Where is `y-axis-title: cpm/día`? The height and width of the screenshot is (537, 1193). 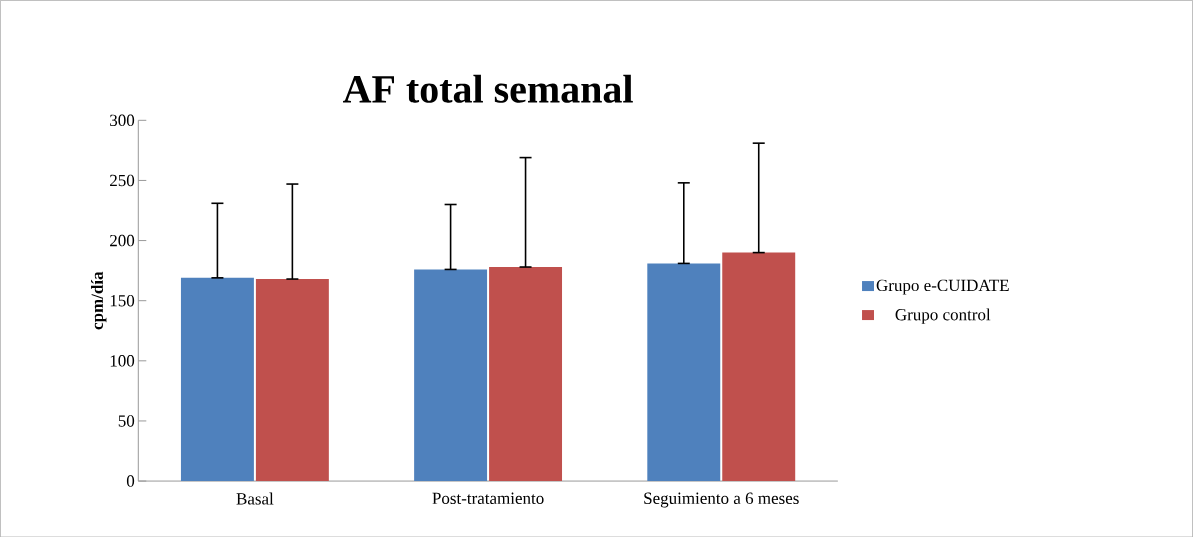 y-axis-title: cpm/día is located at coordinates (99, 300).